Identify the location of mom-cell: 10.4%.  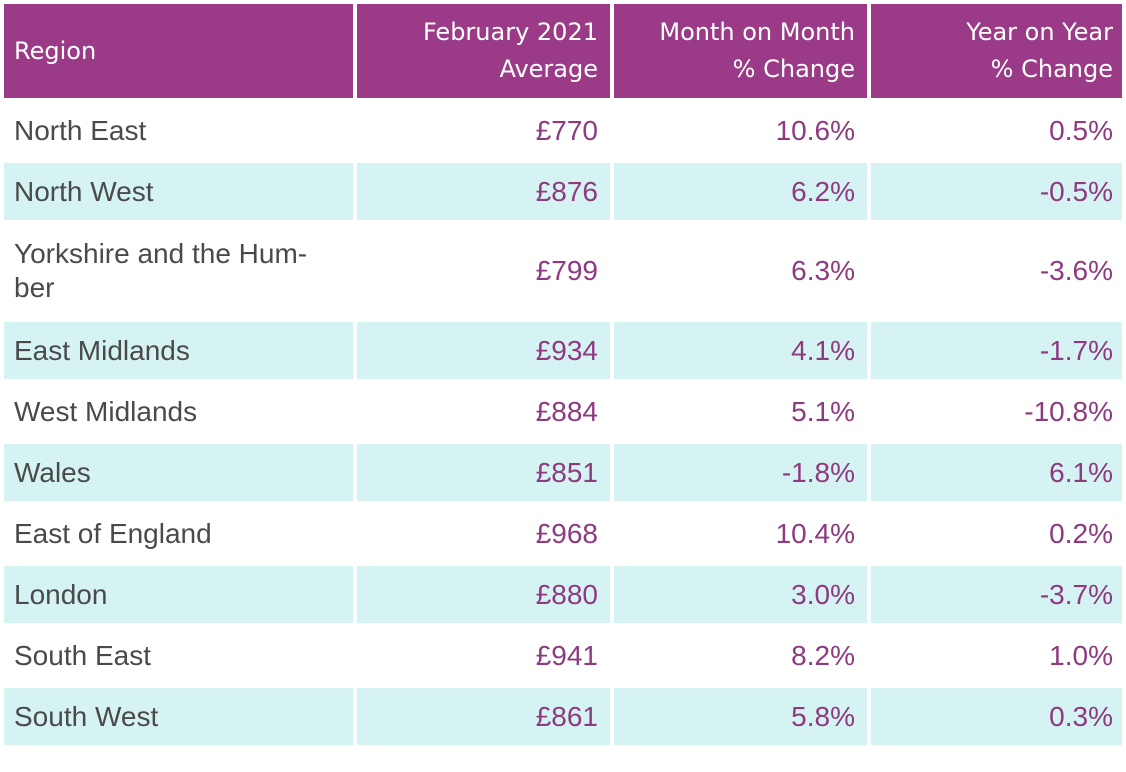
(815, 533).